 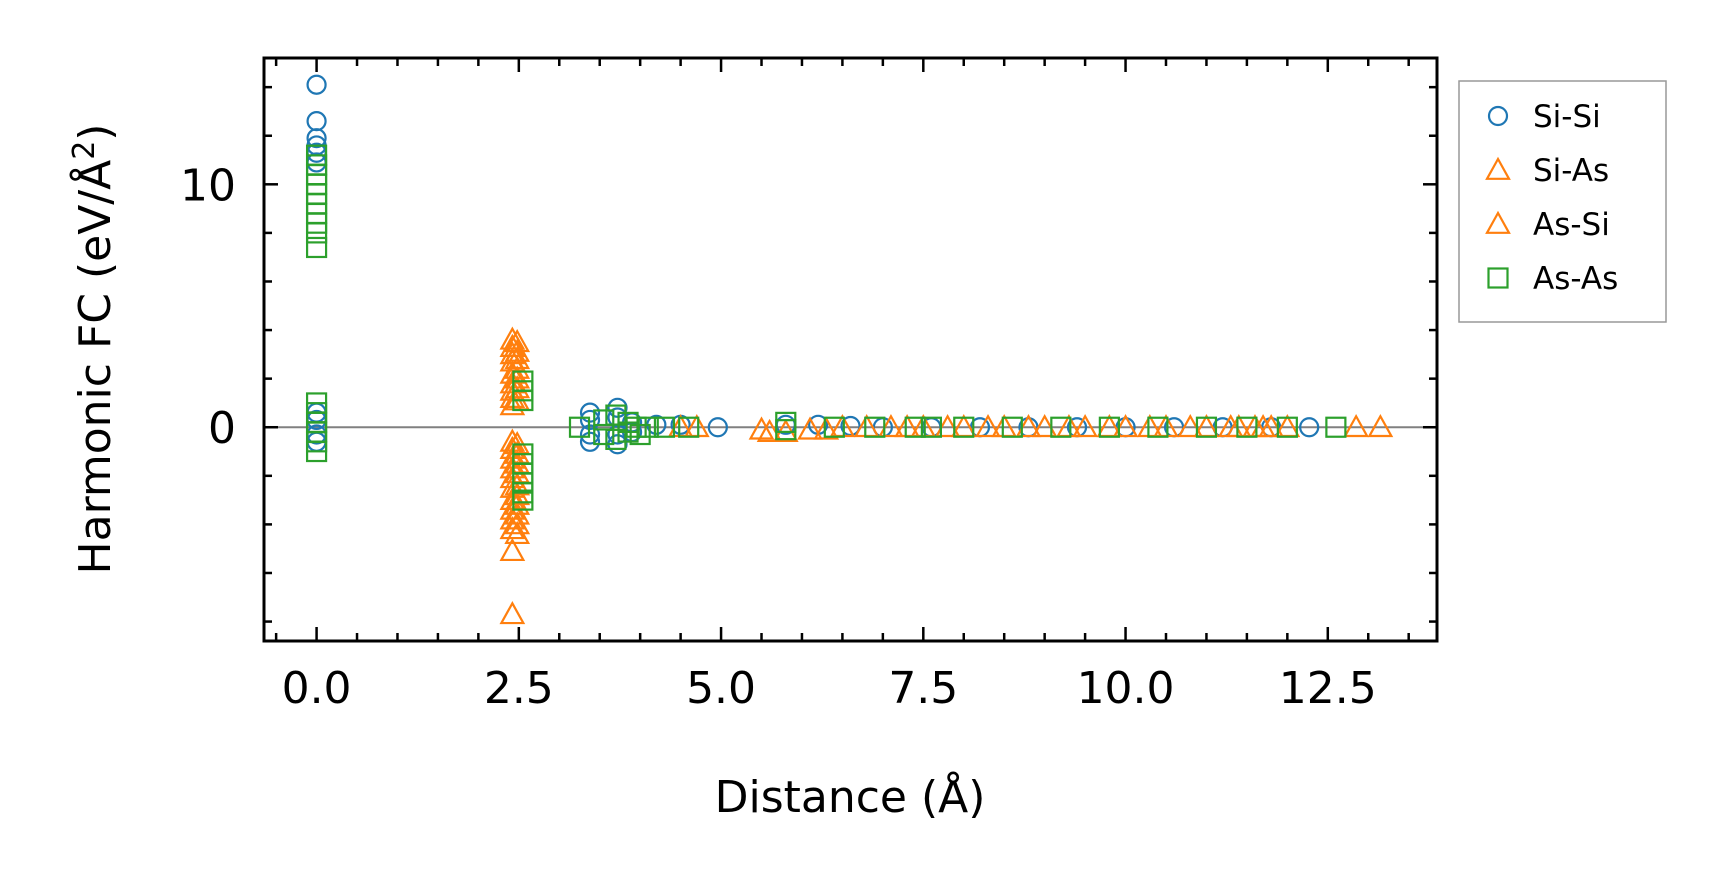 I want to click on x-tick-label: 5.0, so click(x=721, y=688).